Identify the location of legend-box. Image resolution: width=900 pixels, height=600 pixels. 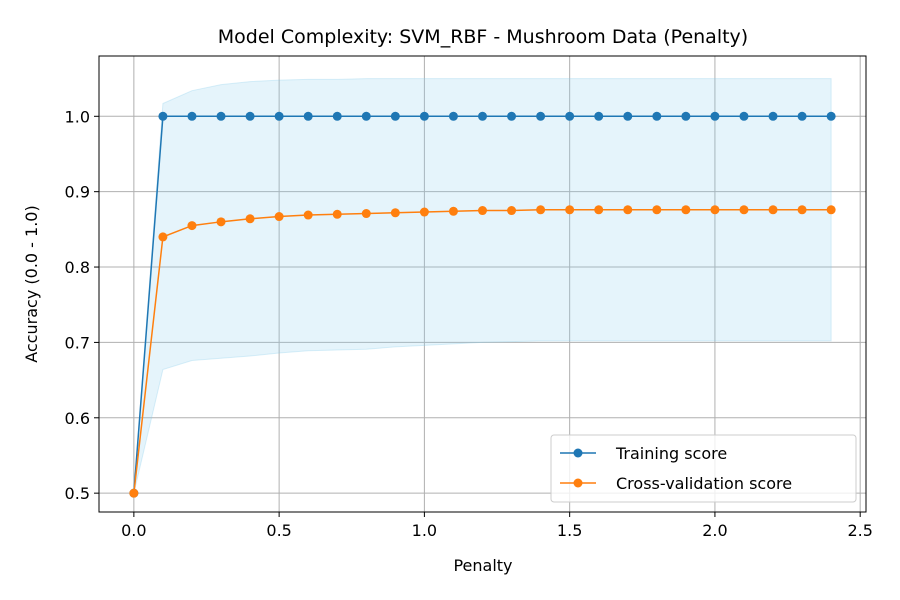
(703, 468).